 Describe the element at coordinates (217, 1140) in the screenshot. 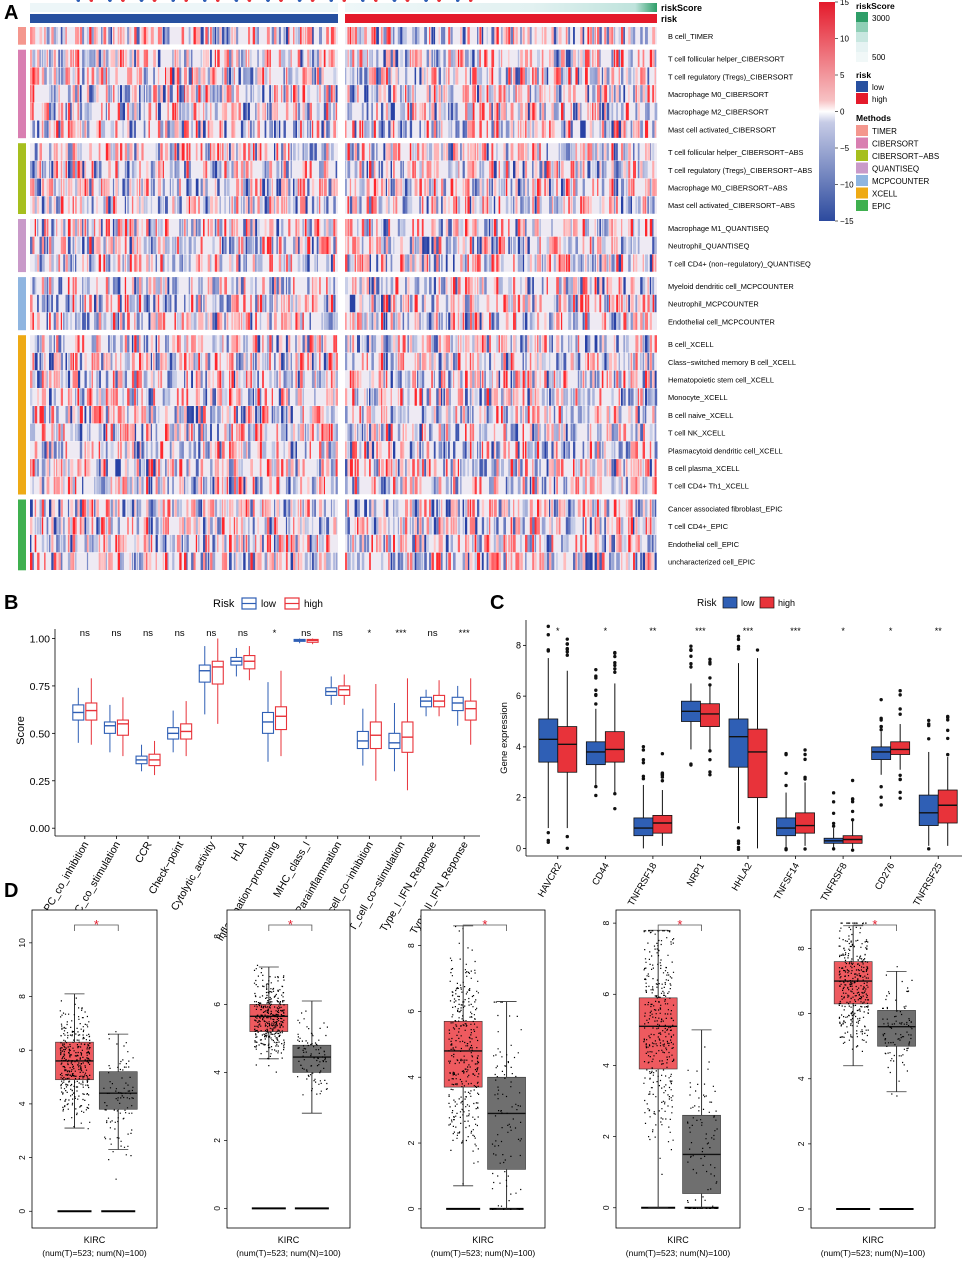

I see `d-y-tick-label: 2` at that location.